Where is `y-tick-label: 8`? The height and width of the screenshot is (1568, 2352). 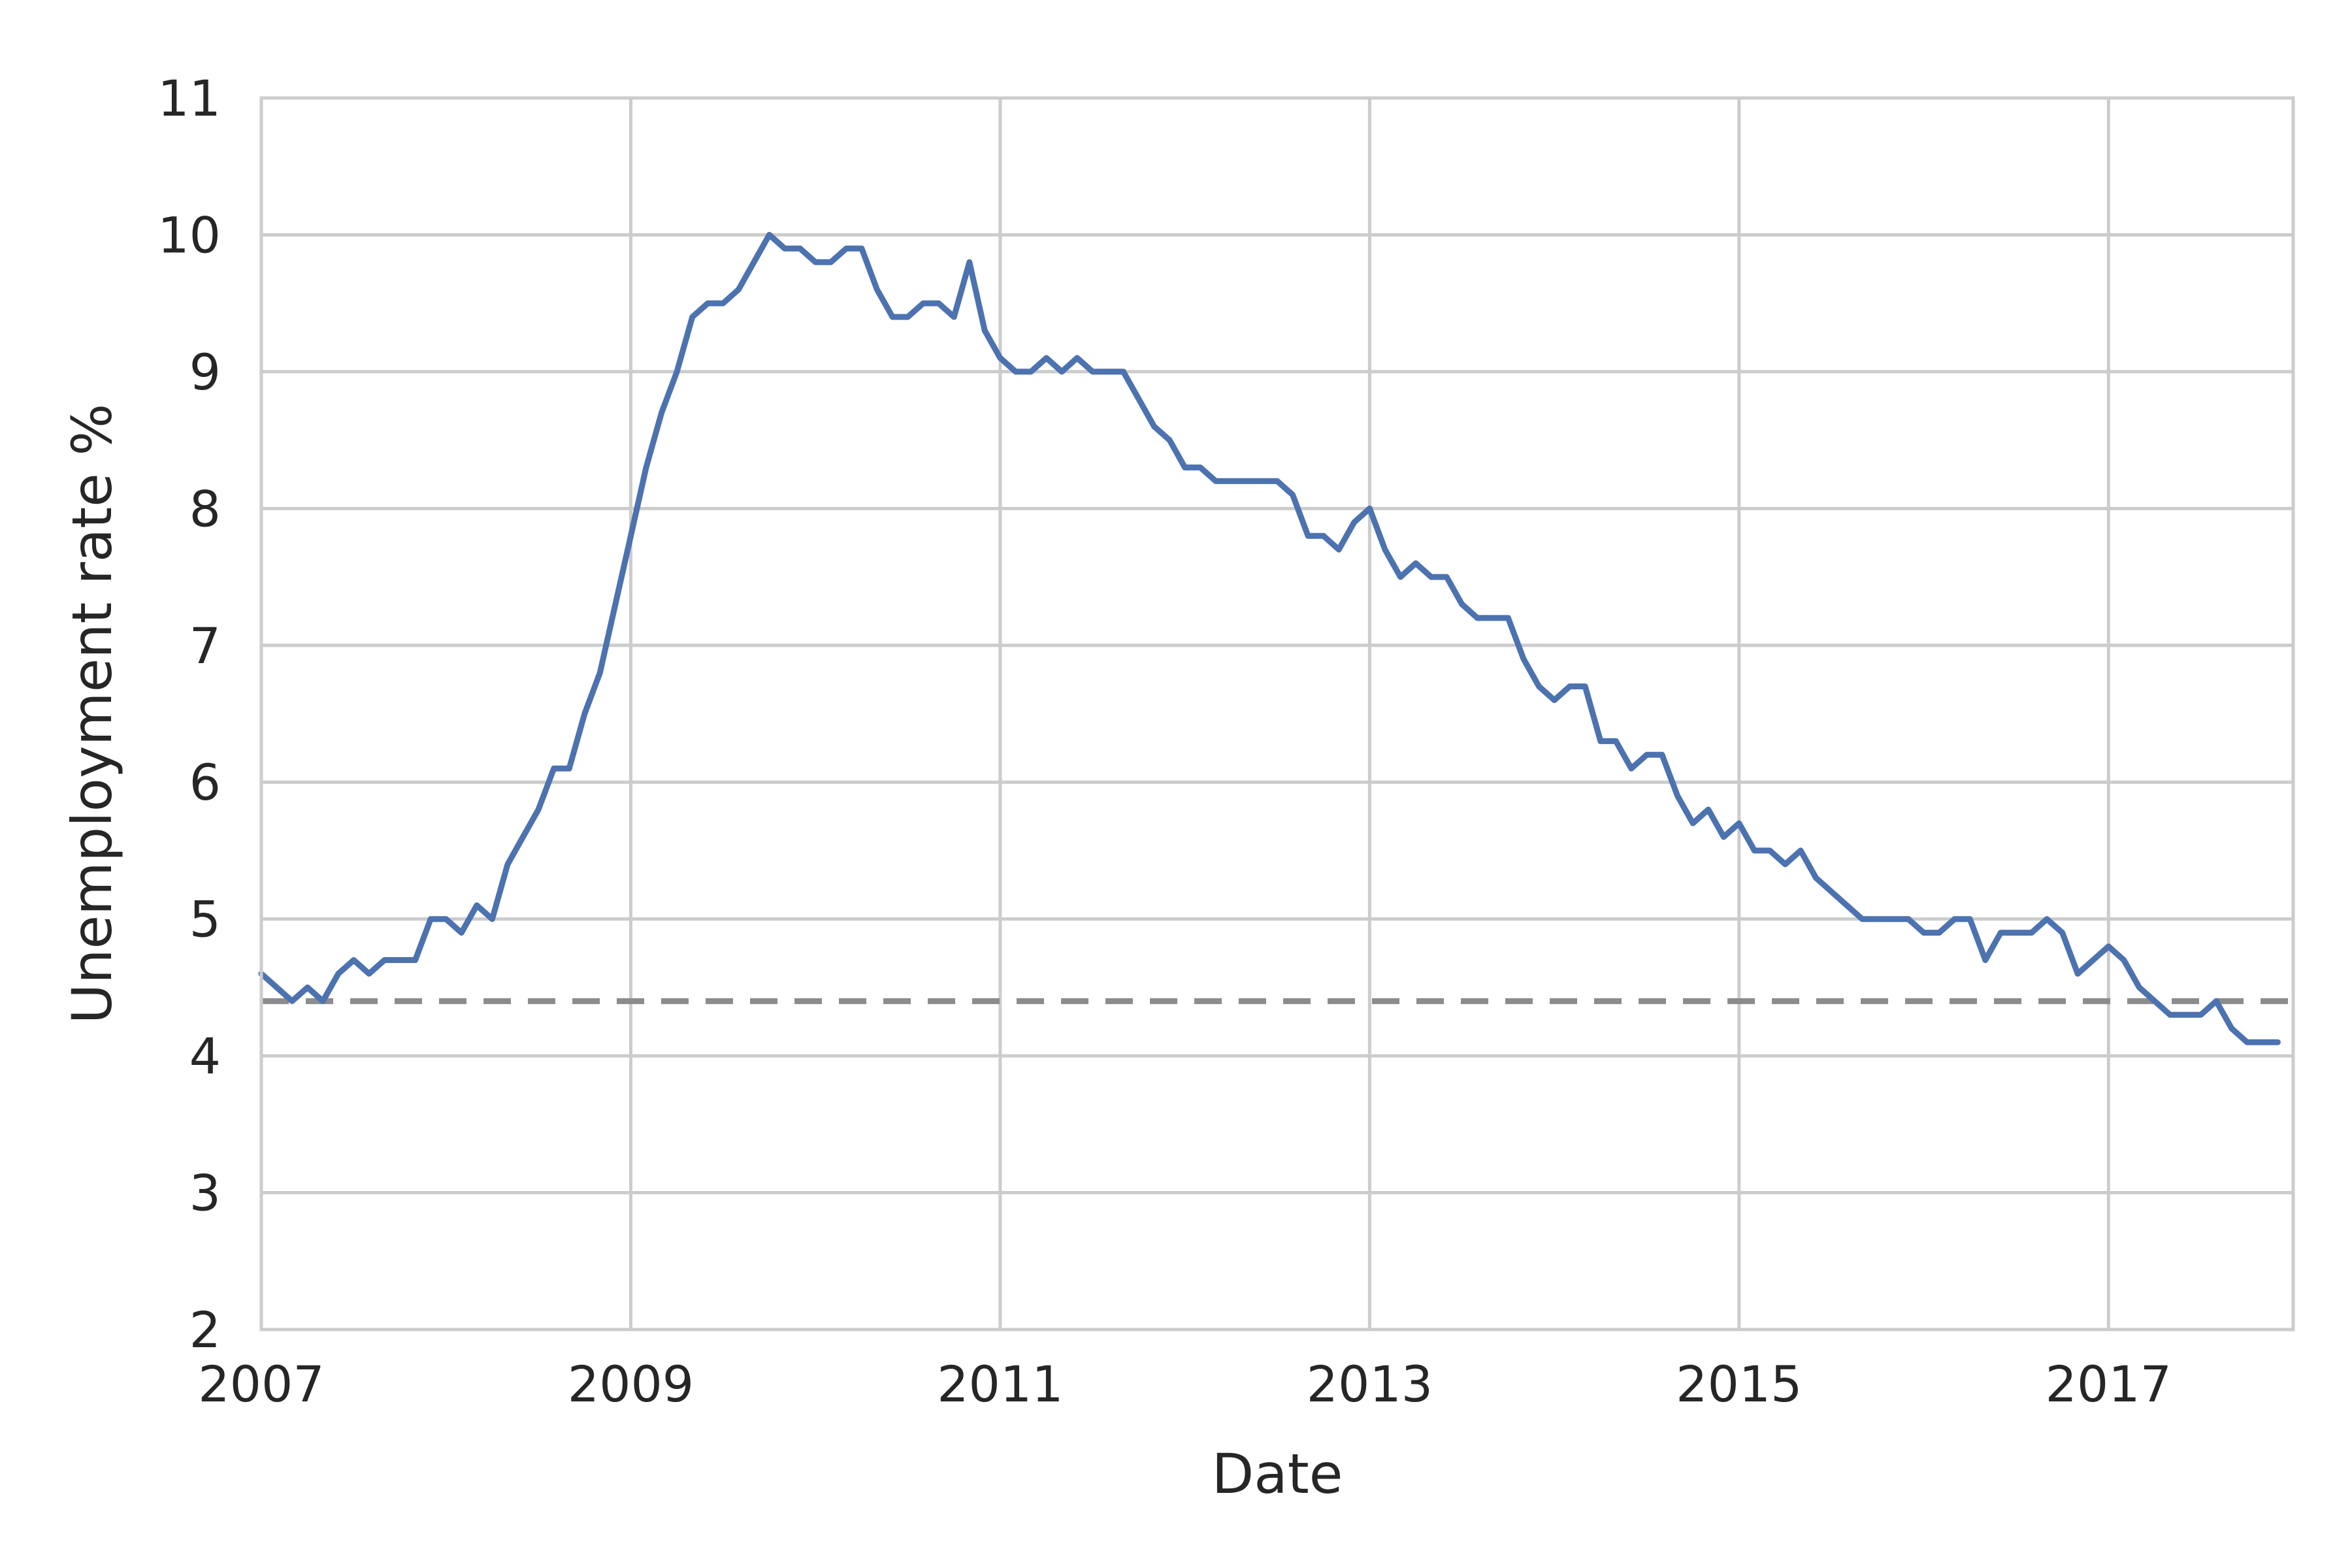
y-tick-label: 8 is located at coordinates (205, 509).